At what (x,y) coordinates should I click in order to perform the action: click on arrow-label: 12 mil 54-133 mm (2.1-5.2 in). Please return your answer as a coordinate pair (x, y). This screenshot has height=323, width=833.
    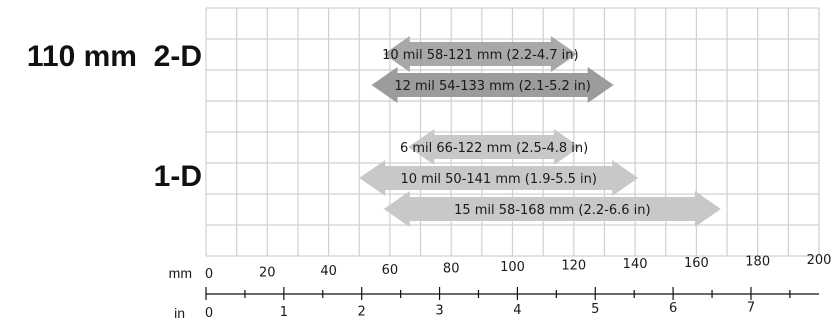
    Looking at the image, I should click on (492, 86).